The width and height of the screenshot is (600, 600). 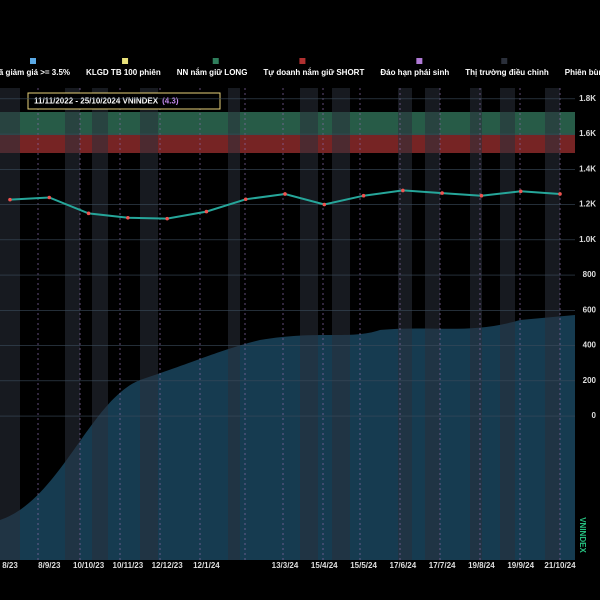 I want to click on legend-label: Phiên bùng, so click(x=582, y=72).